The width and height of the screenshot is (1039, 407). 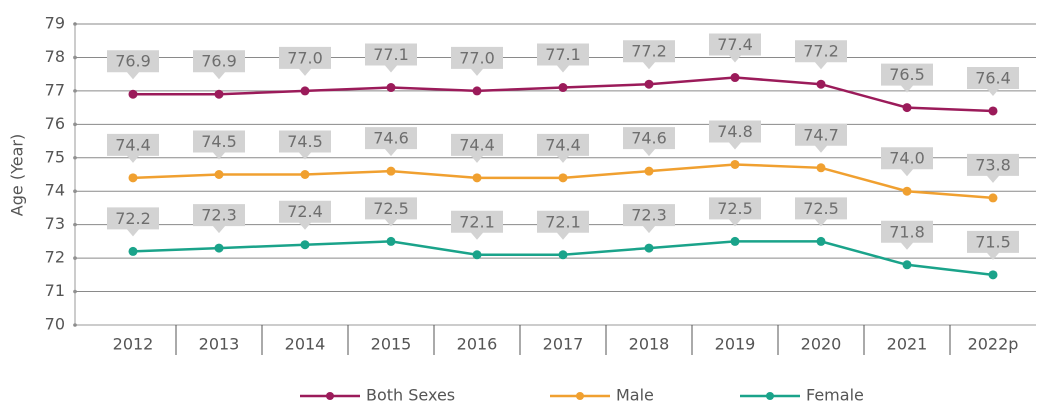 What do you see at coordinates (649, 344) in the screenshot?
I see `x-tick-label: 2018` at bounding box center [649, 344].